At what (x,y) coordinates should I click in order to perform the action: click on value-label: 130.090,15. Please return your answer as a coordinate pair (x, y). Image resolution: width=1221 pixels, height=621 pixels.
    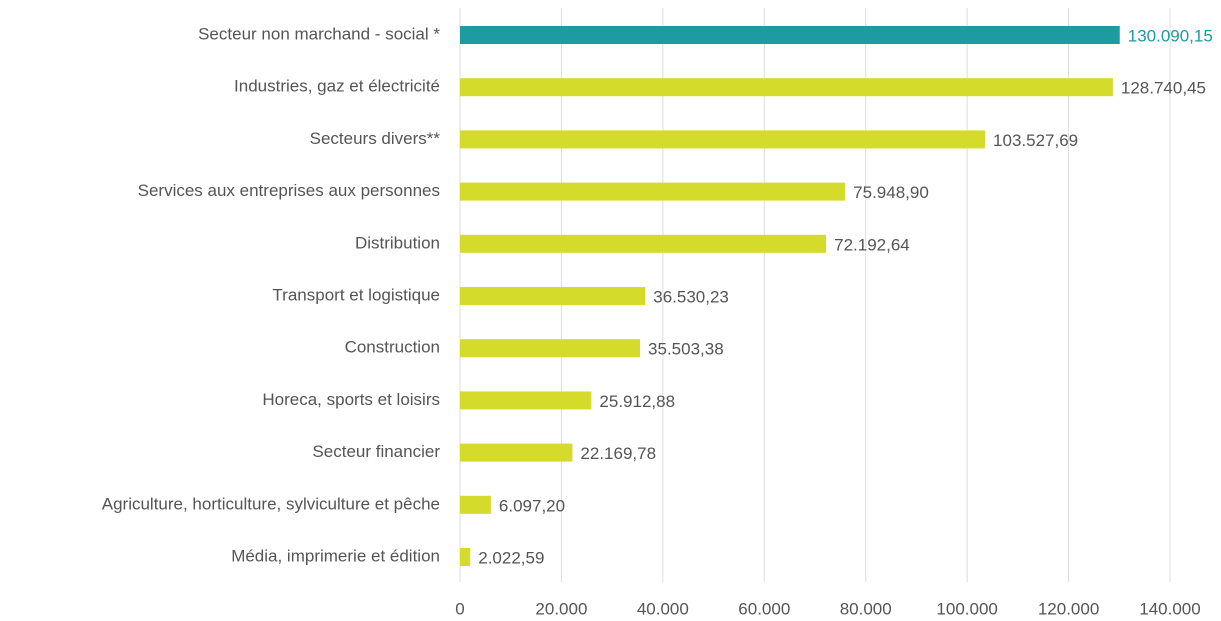
    Looking at the image, I should click on (1170, 35).